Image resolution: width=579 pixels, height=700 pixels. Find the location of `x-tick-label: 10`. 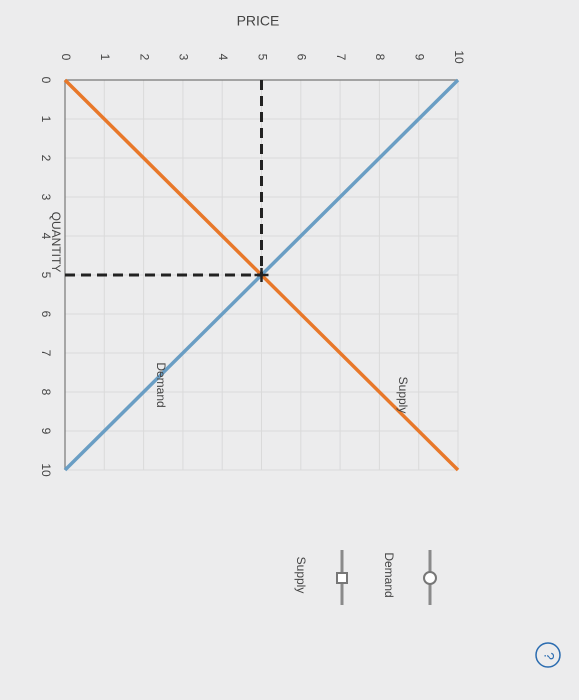

x-tick-label: 10 is located at coordinates (46, 470).